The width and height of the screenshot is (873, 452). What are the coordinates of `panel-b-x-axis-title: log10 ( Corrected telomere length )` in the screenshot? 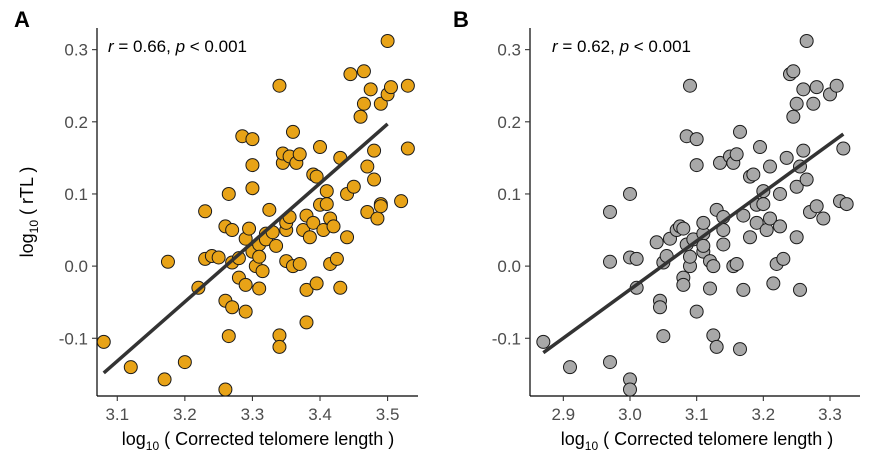 It's located at (697, 440).